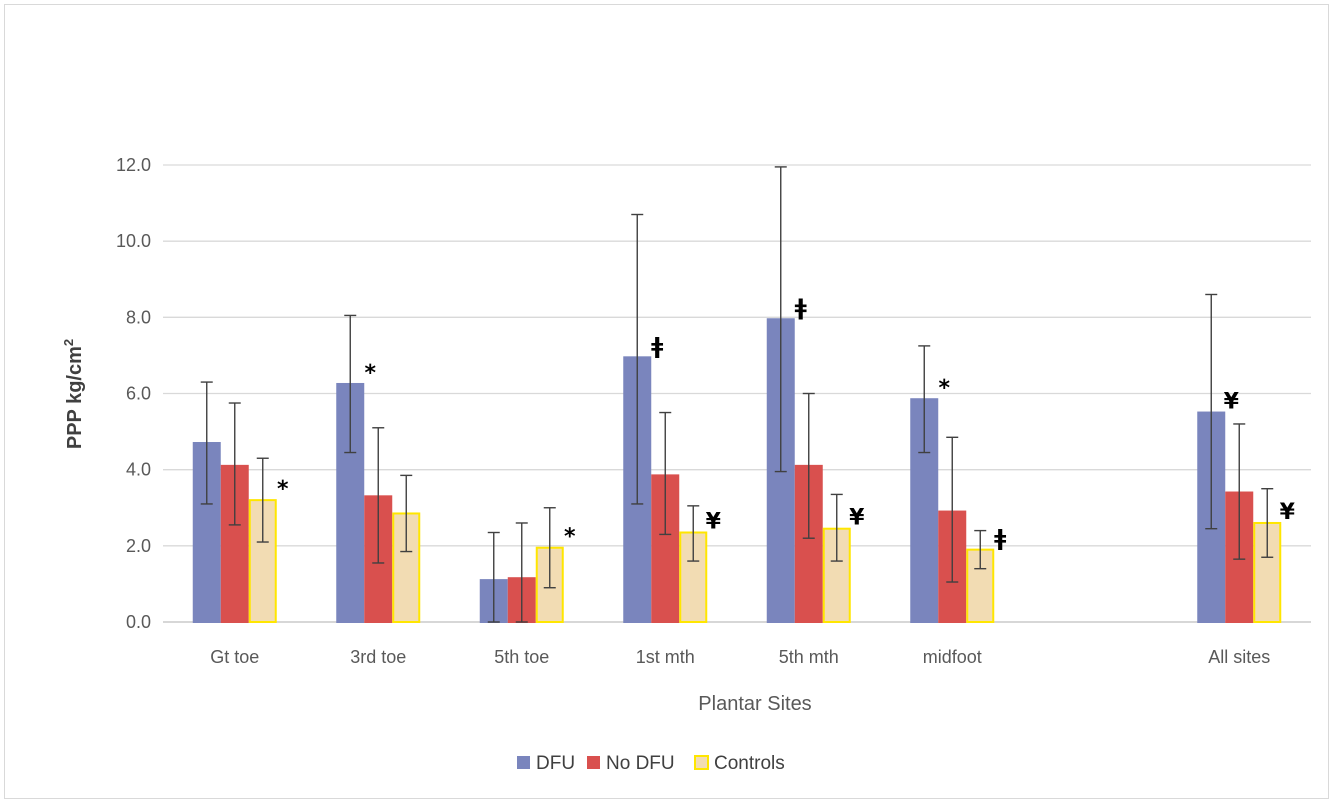 The height and width of the screenshot is (803, 1333). What do you see at coordinates (138, 622) in the screenshot?
I see `y-tick-label: 0.0` at bounding box center [138, 622].